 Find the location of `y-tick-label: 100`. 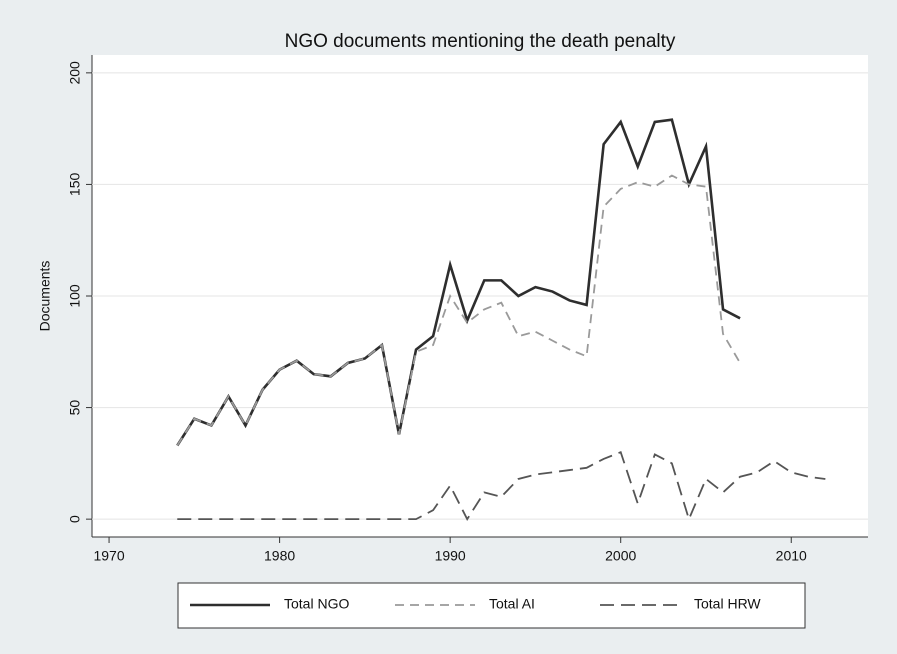

y-tick-label: 100 is located at coordinates (75, 296).